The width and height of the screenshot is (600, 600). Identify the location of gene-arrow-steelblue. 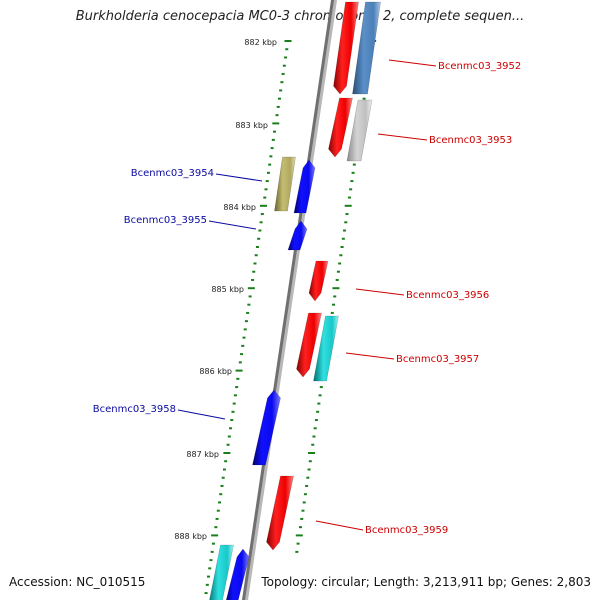
(366, 48).